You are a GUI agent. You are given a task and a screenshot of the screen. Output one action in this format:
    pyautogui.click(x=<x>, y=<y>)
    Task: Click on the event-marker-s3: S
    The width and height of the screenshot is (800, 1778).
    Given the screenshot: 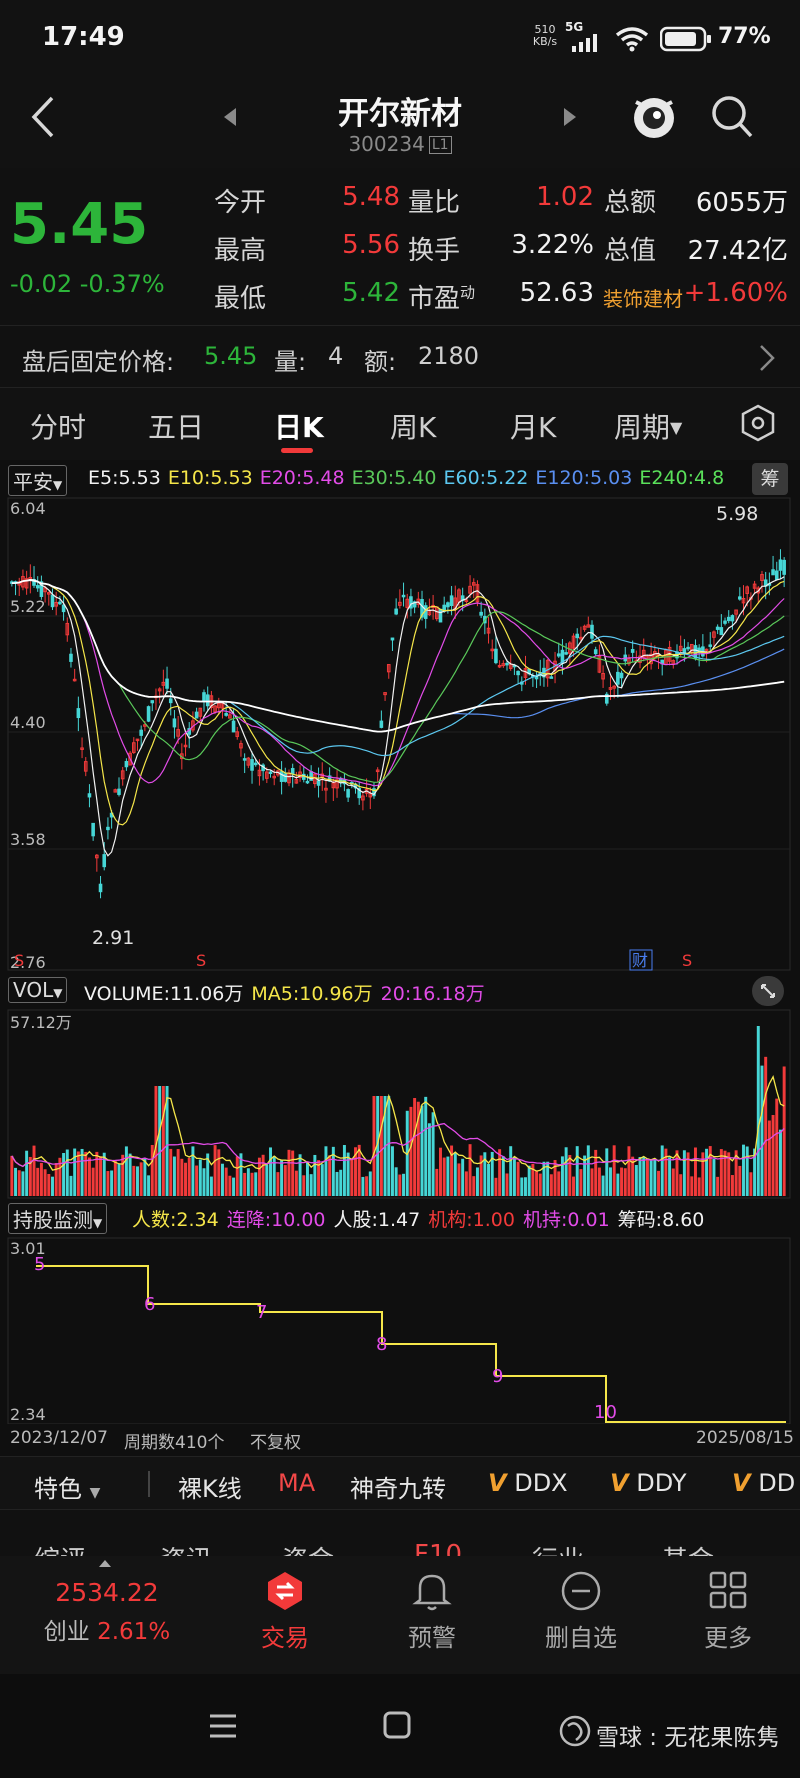 What is the action you would take?
    pyautogui.click(x=687, y=960)
    